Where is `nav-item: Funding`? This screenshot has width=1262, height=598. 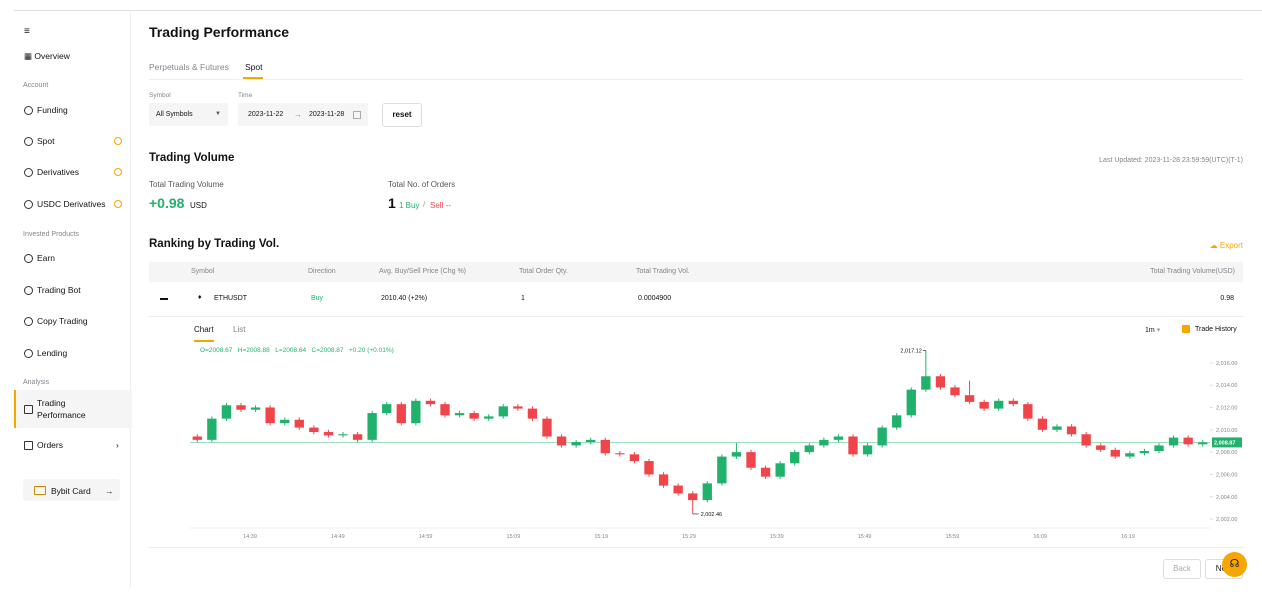 nav-item: Funding is located at coordinates (52, 110).